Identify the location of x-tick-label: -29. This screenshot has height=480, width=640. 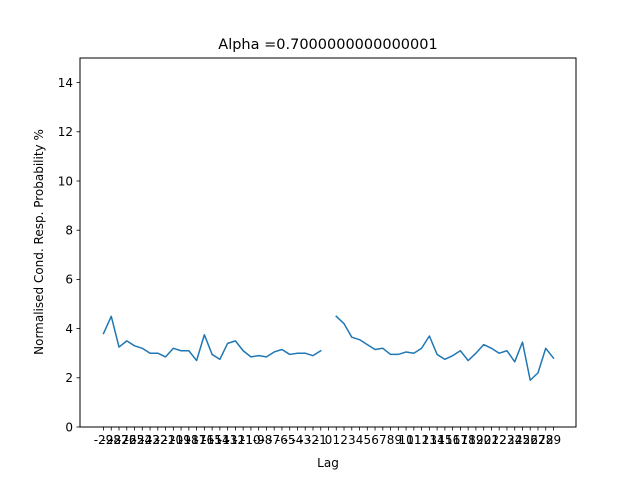
(104, 440).